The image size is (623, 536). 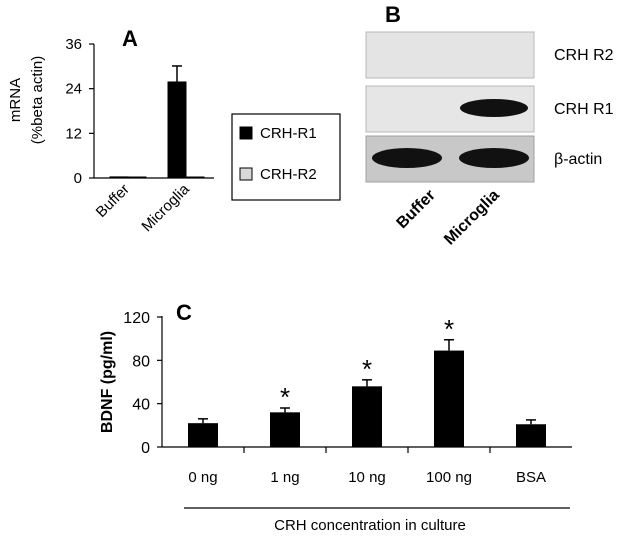 I want to click on gel-lane-label-buffer: Buffer, so click(x=415, y=209).